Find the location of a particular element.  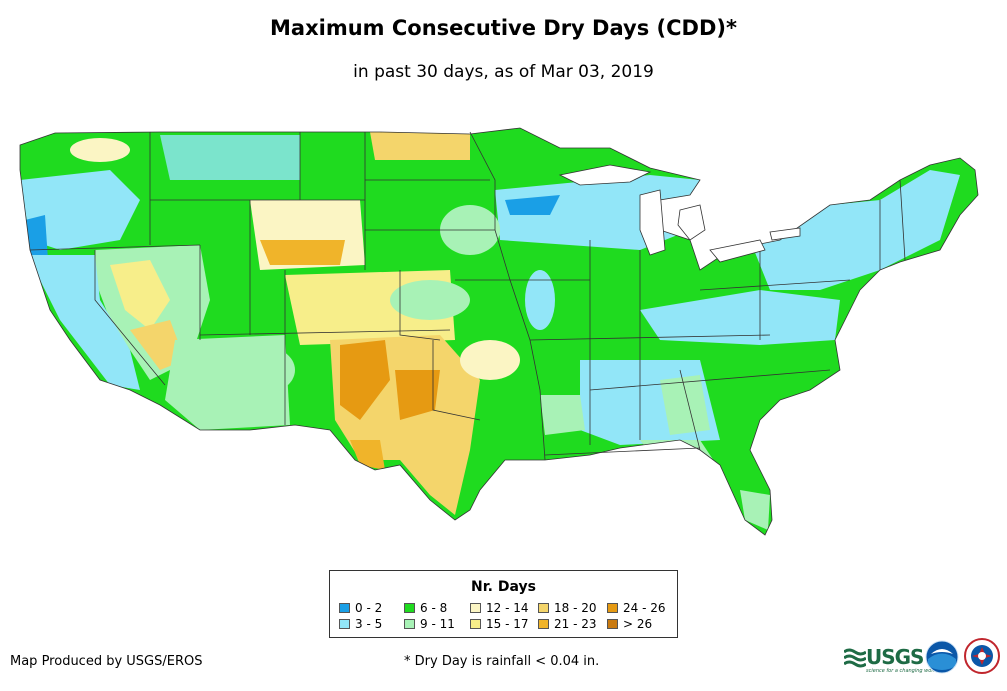

legend-item: 6 - 8 is located at coordinates (425, 608).